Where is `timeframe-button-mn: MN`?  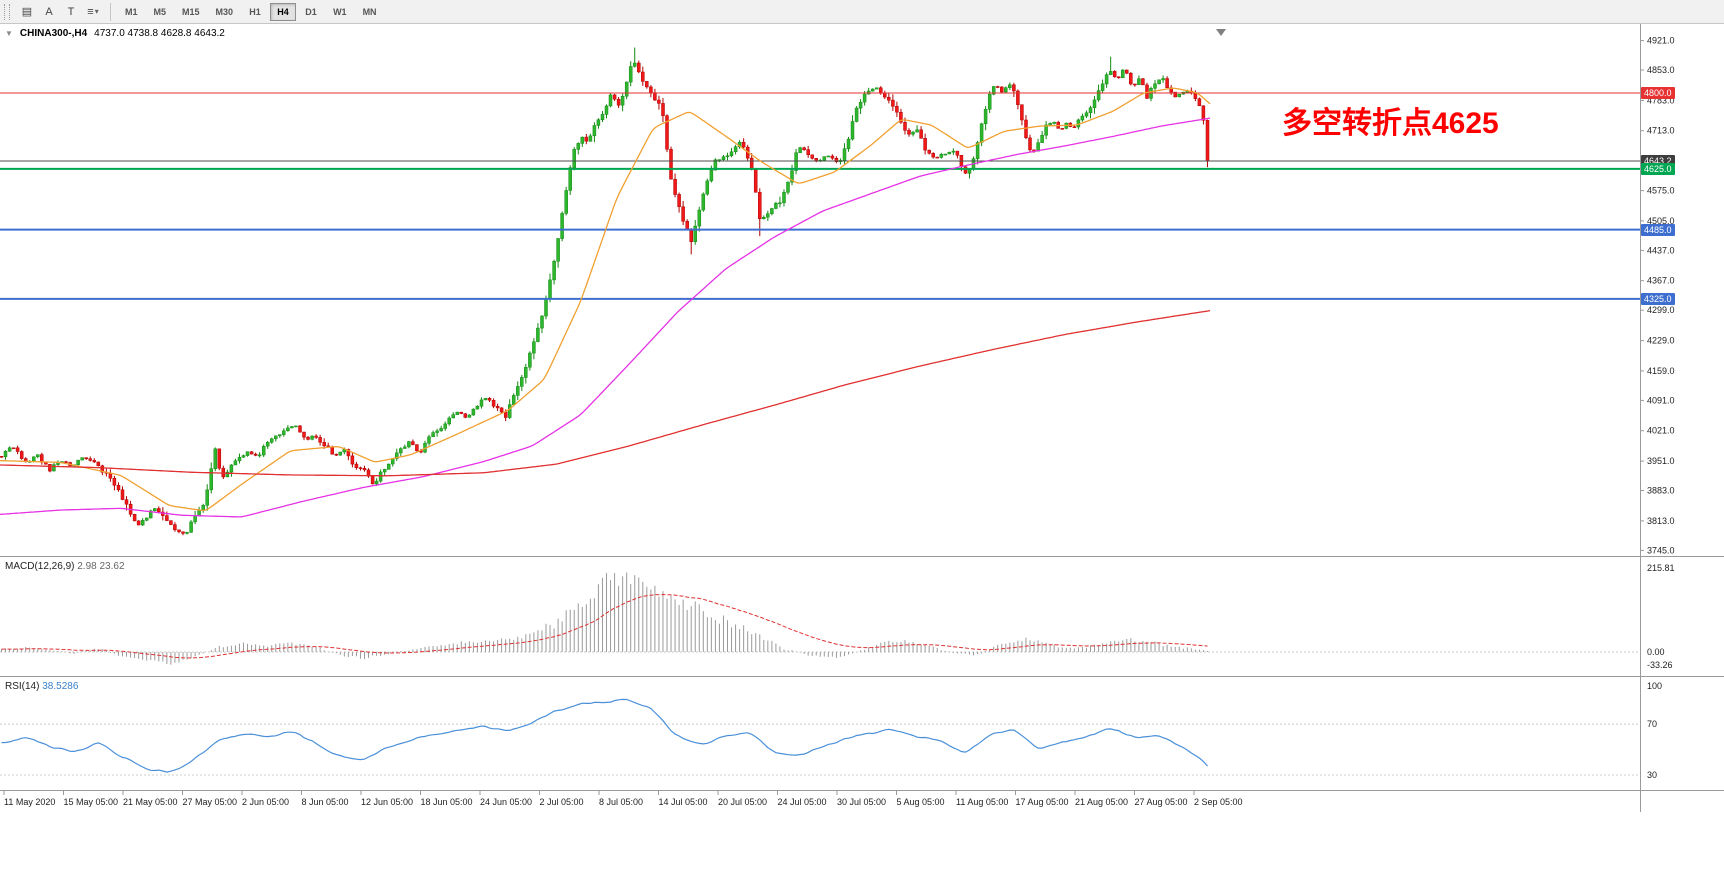 timeframe-button-mn: MN is located at coordinates (370, 12).